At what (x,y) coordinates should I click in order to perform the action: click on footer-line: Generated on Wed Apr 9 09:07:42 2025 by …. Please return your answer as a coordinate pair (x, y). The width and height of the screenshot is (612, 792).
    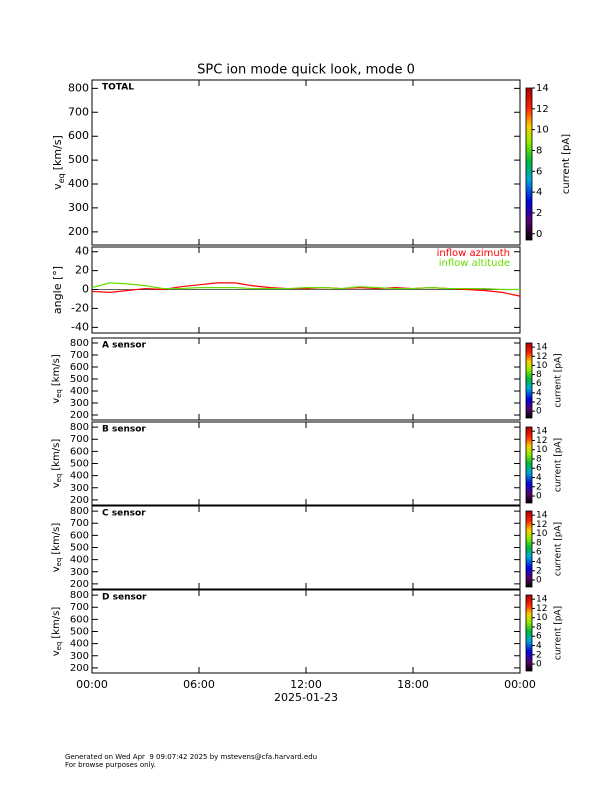
    Looking at the image, I should click on (191, 757).